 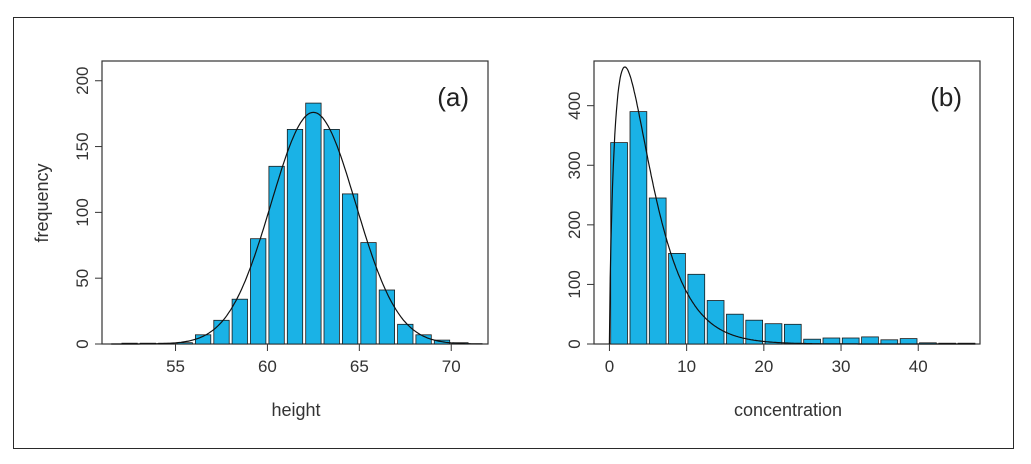 I want to click on x-tick-label: 40, so click(x=918, y=366).